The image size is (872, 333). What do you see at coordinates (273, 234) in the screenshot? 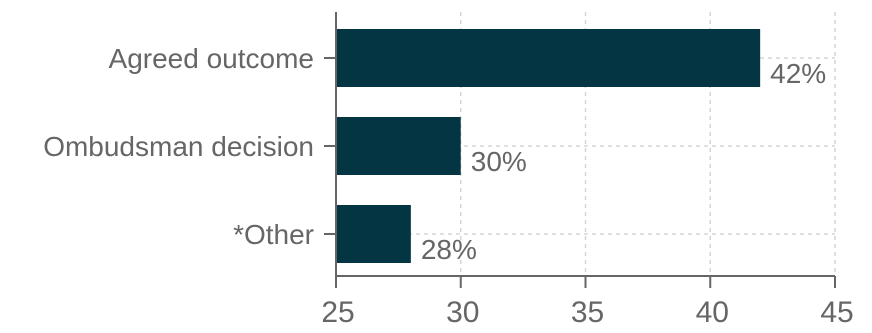
I see `category-label: *Other` at bounding box center [273, 234].